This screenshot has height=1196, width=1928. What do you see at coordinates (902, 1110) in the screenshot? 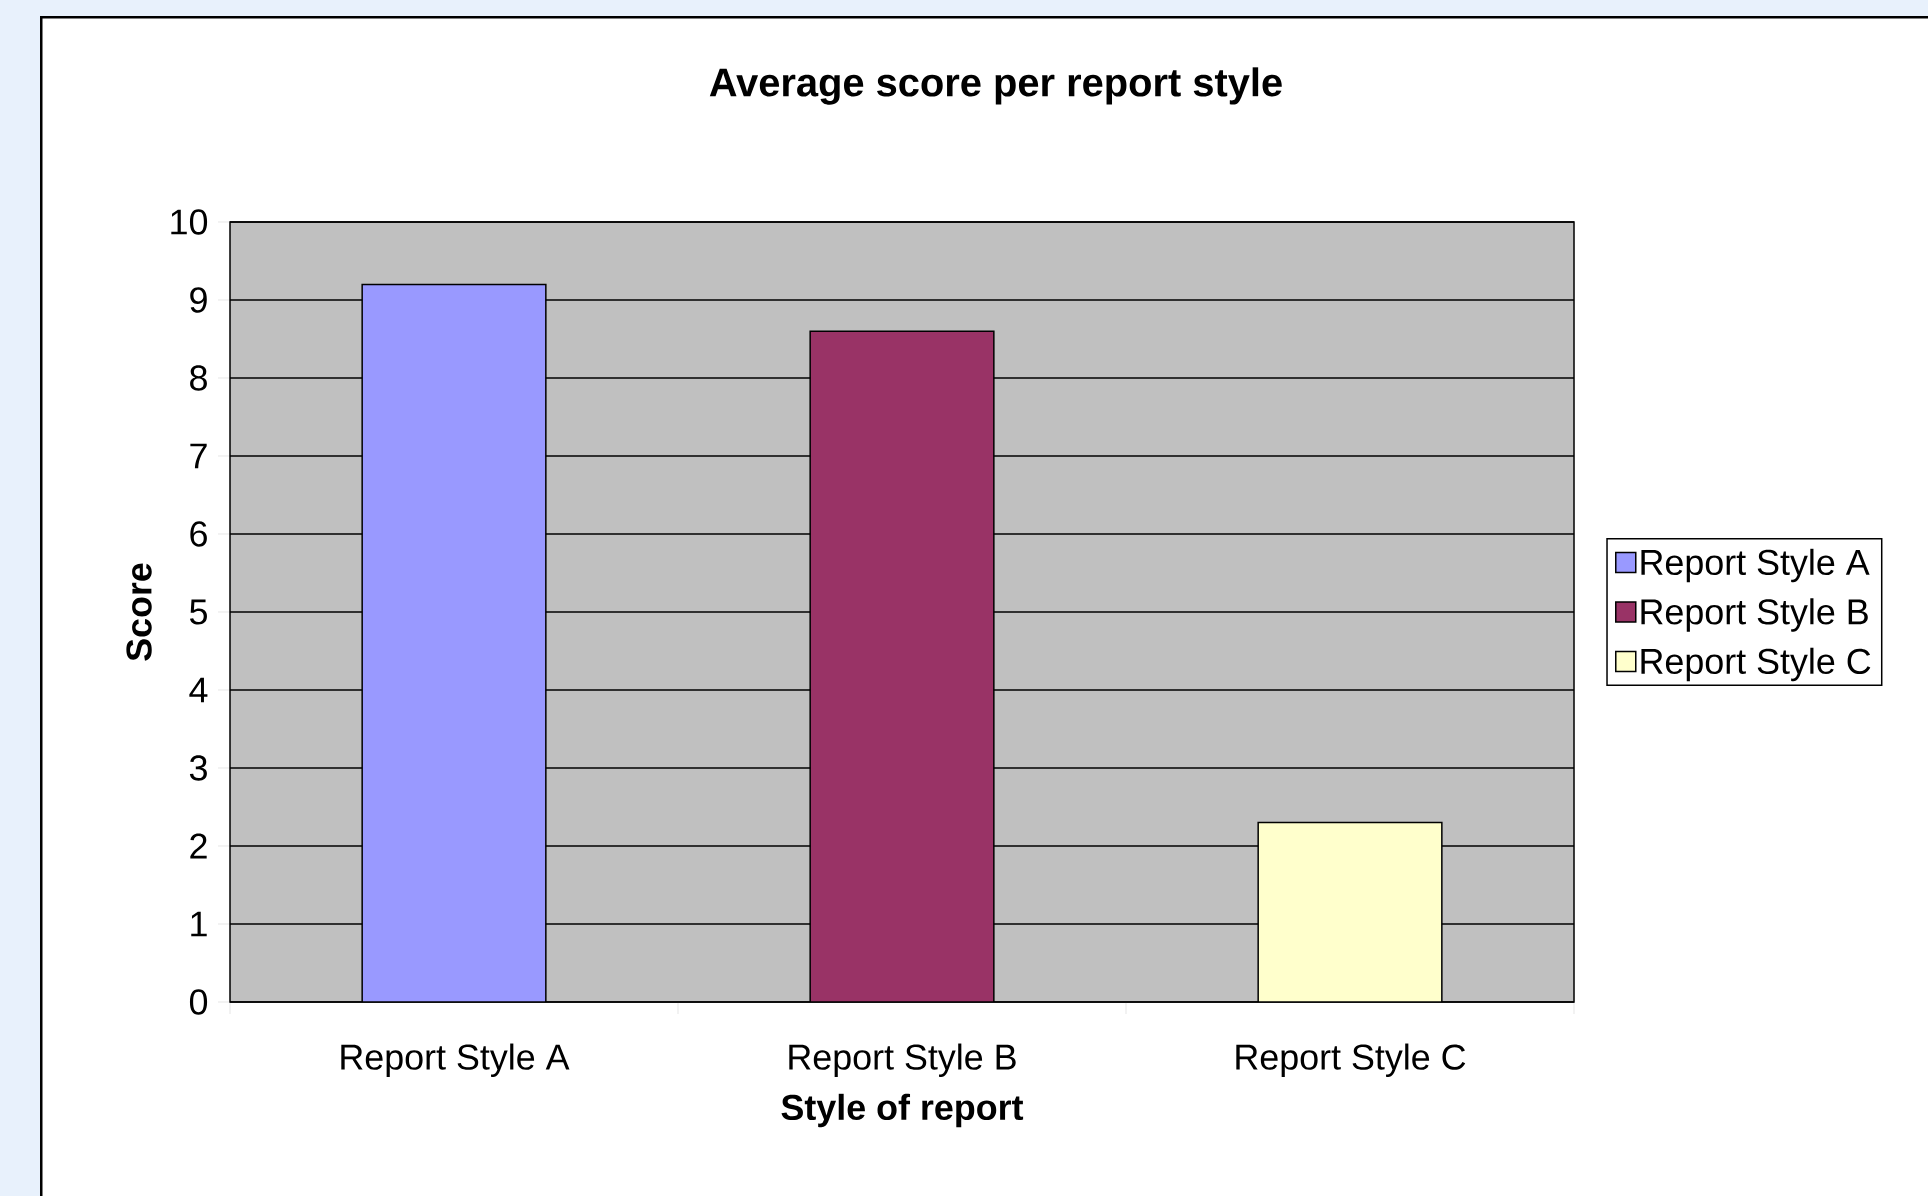
I see `x-axis-title: Style of report` at bounding box center [902, 1110].